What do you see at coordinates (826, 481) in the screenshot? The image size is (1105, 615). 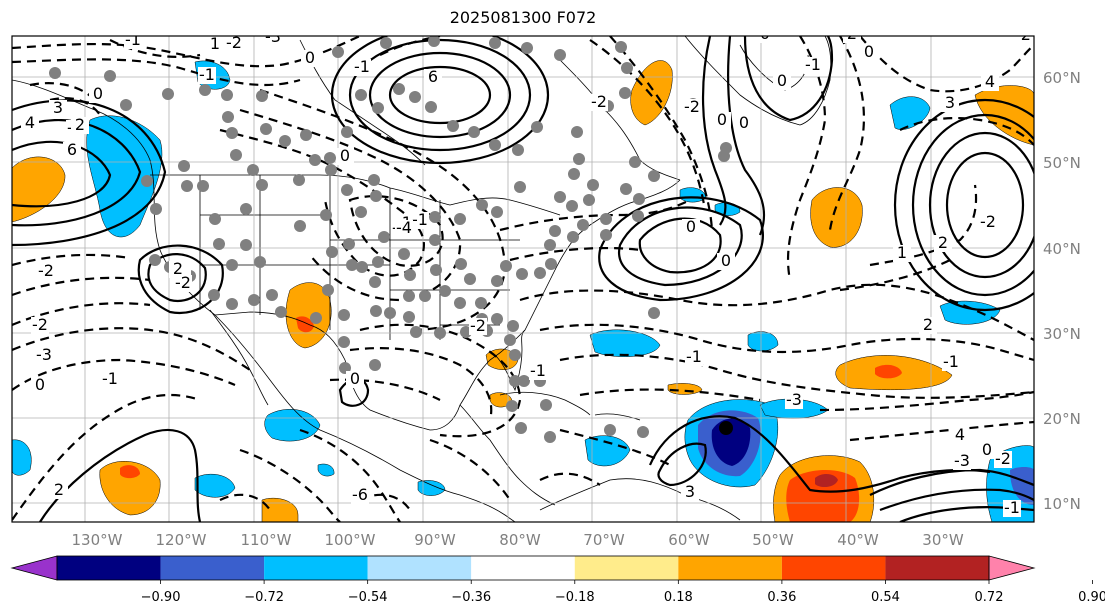 I see `shade-darkred-trop-atl` at bounding box center [826, 481].